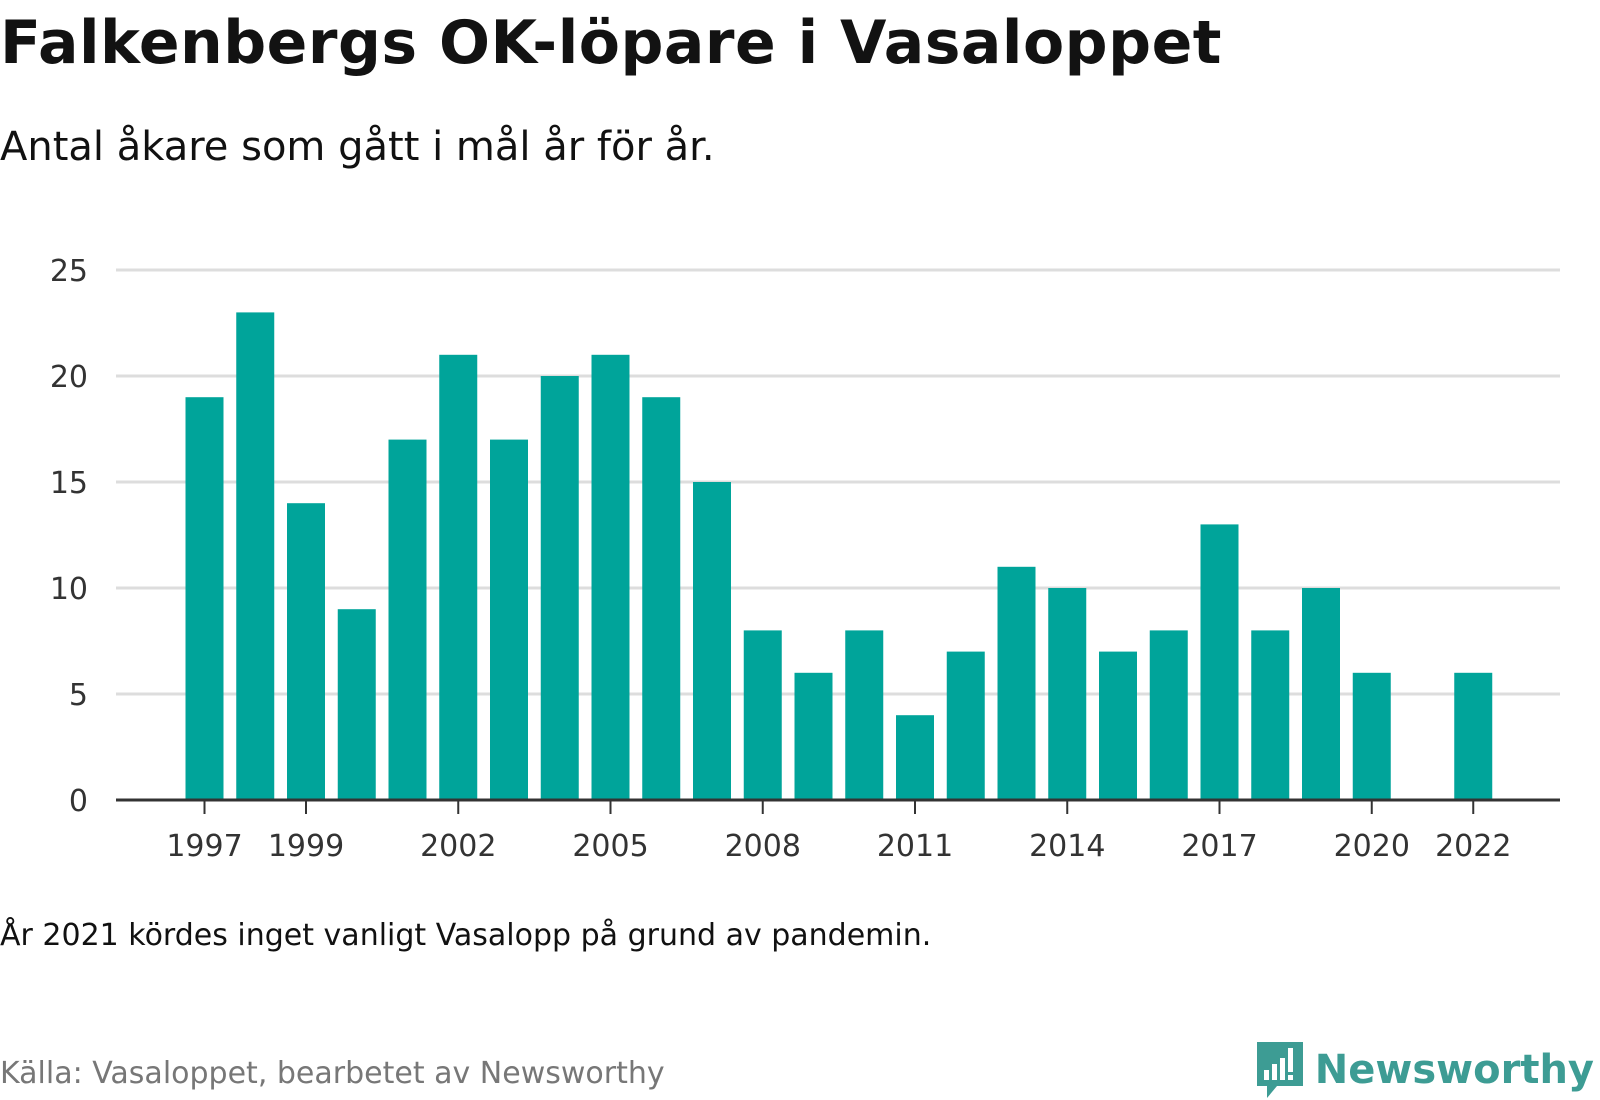 Image resolution: width=1600 pixels, height=1100 pixels. Describe the element at coordinates (1473, 736) in the screenshot. I see `bar-2022` at that location.